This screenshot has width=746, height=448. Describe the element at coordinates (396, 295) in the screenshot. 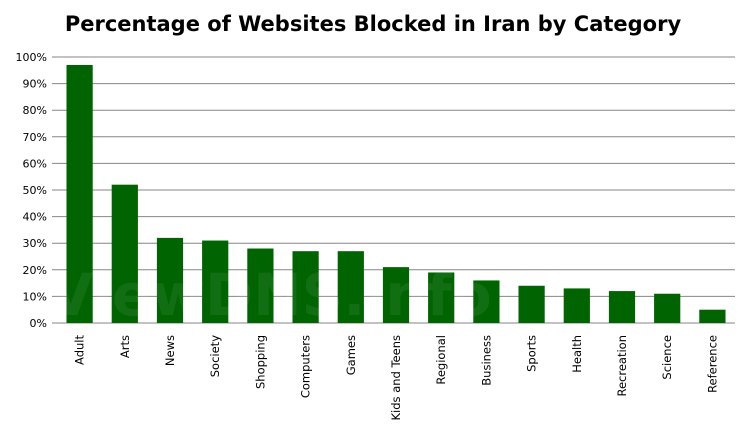

I see `bar-kids-and-teens` at that location.